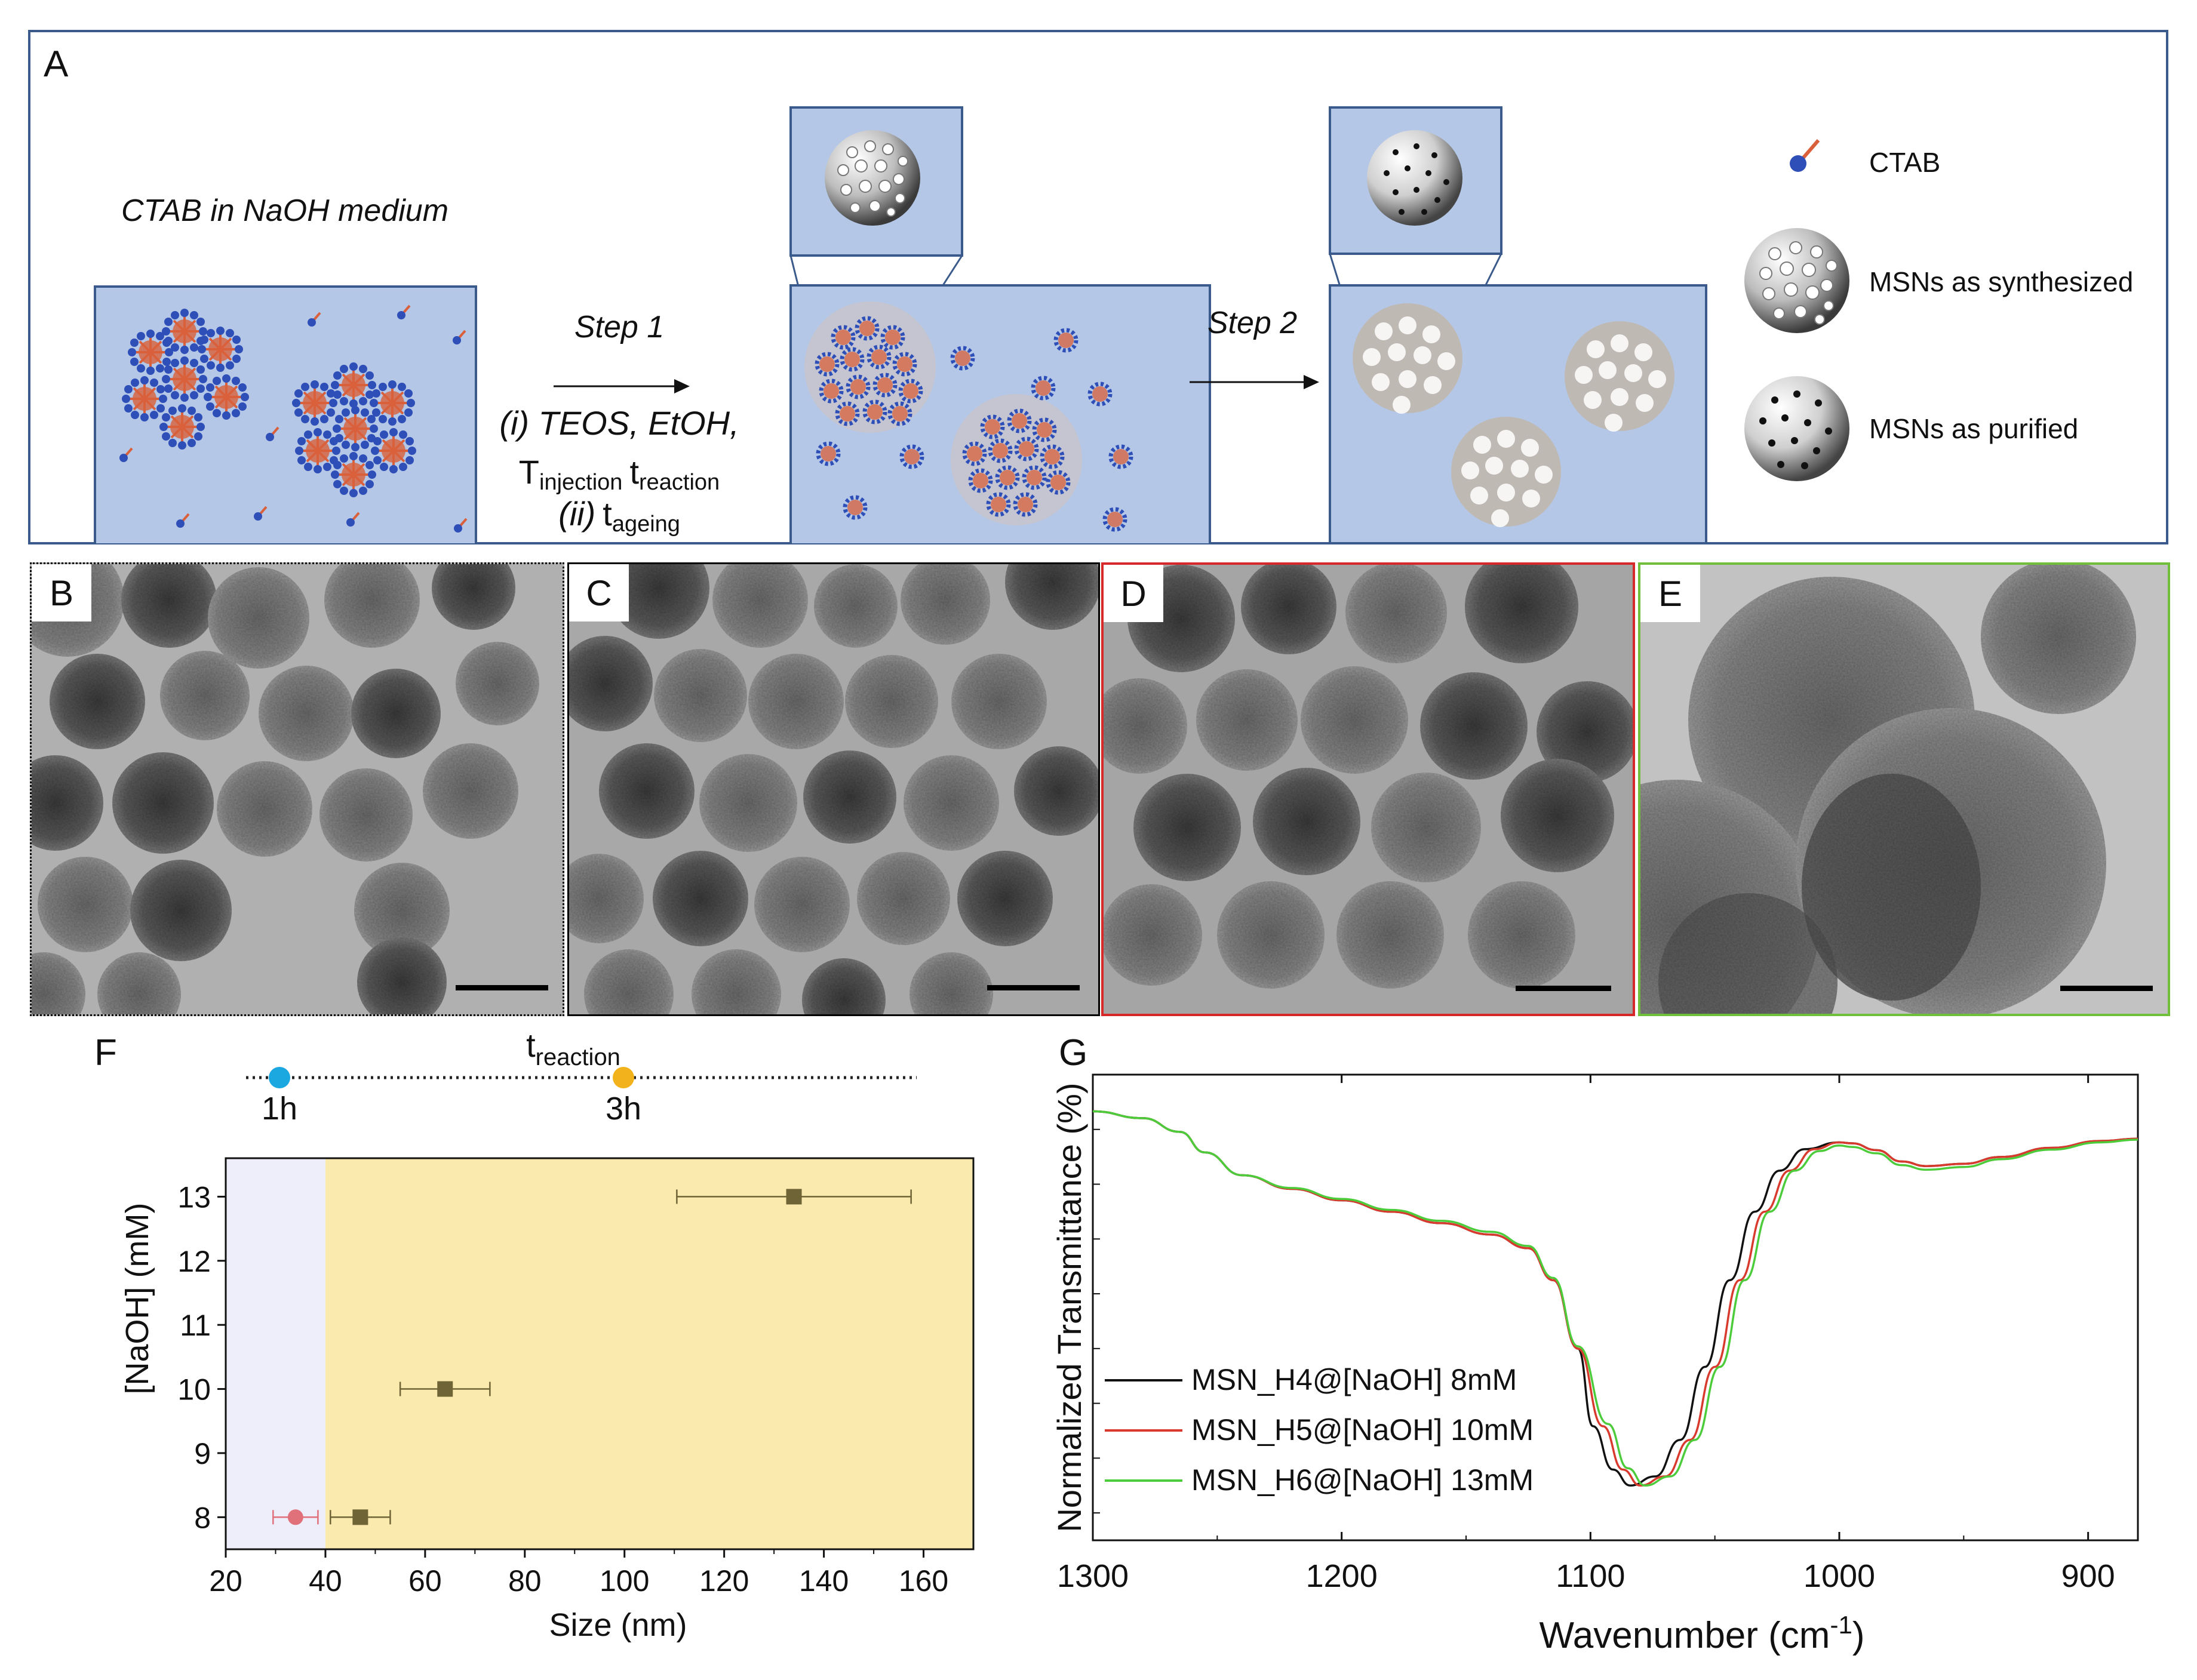 This screenshot has height=1680, width=2197. Describe the element at coordinates (194, 1197) in the screenshot. I see `y-tick-label: 13` at that location.